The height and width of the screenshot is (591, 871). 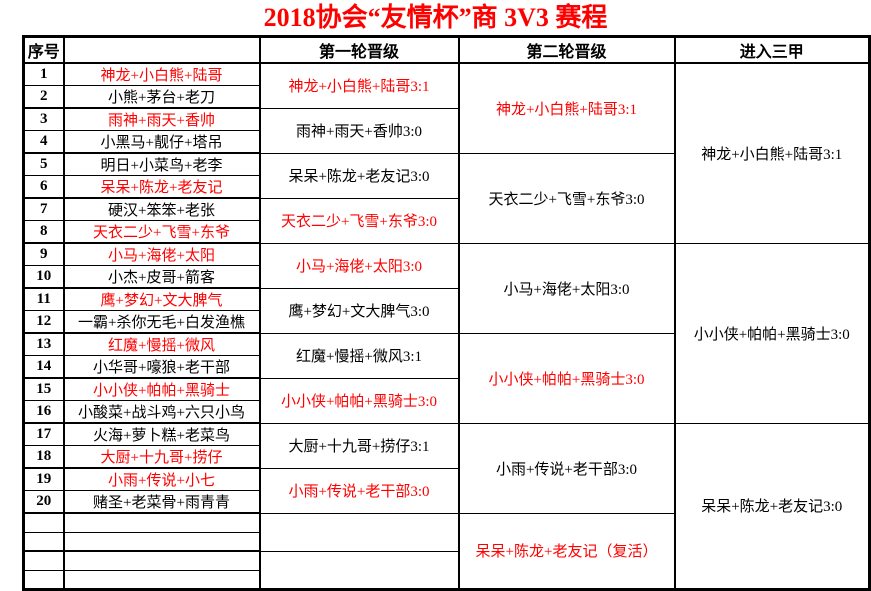 I want to click on table-row: 8 天衣二少+飞雪+东爷, so click(x=446, y=232).